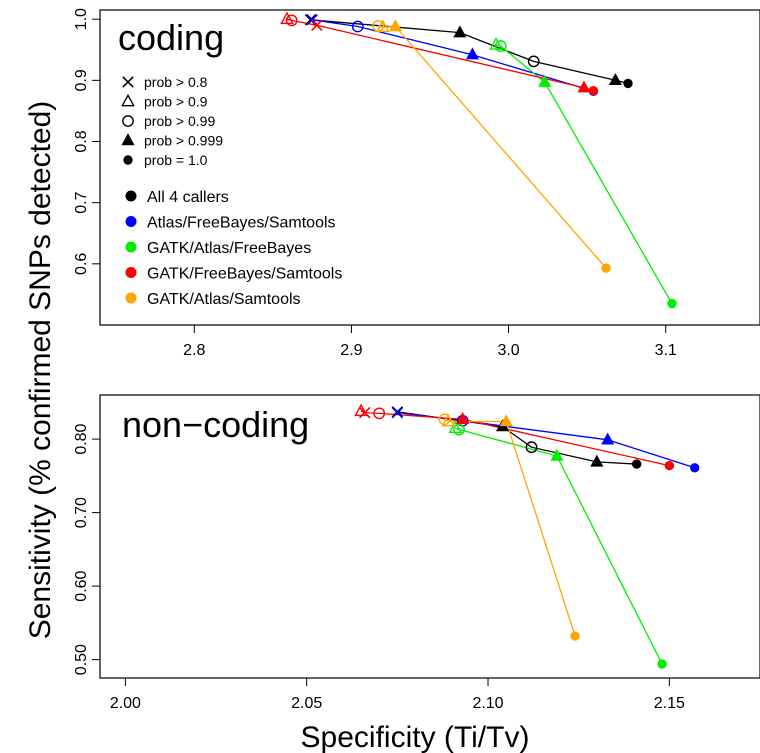 Image resolution: width=760 pixels, height=753 pixels. Describe the element at coordinates (669, 703) in the screenshot. I see `x-tick-label: 2.15` at that location.